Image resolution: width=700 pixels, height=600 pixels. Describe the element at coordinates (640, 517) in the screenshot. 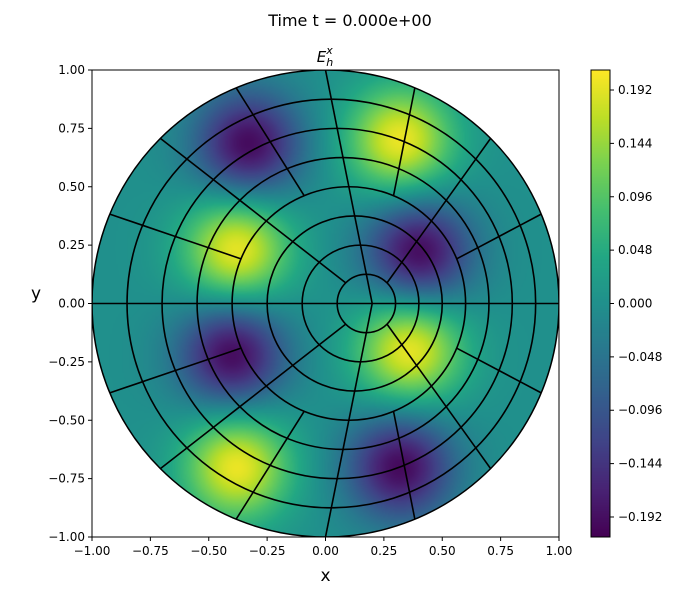

I see `colorbar-tick-label: −0.192` at that location.